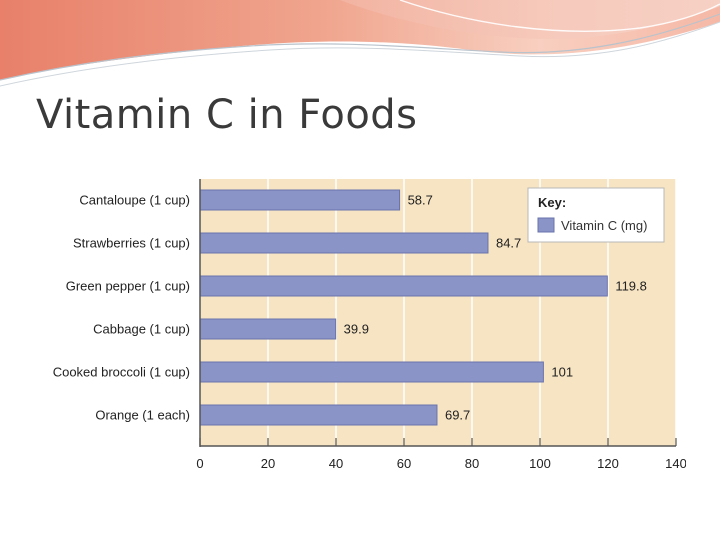 This screenshot has height=540, width=720. I want to click on x-tick-label-5: 100, so click(540, 463).